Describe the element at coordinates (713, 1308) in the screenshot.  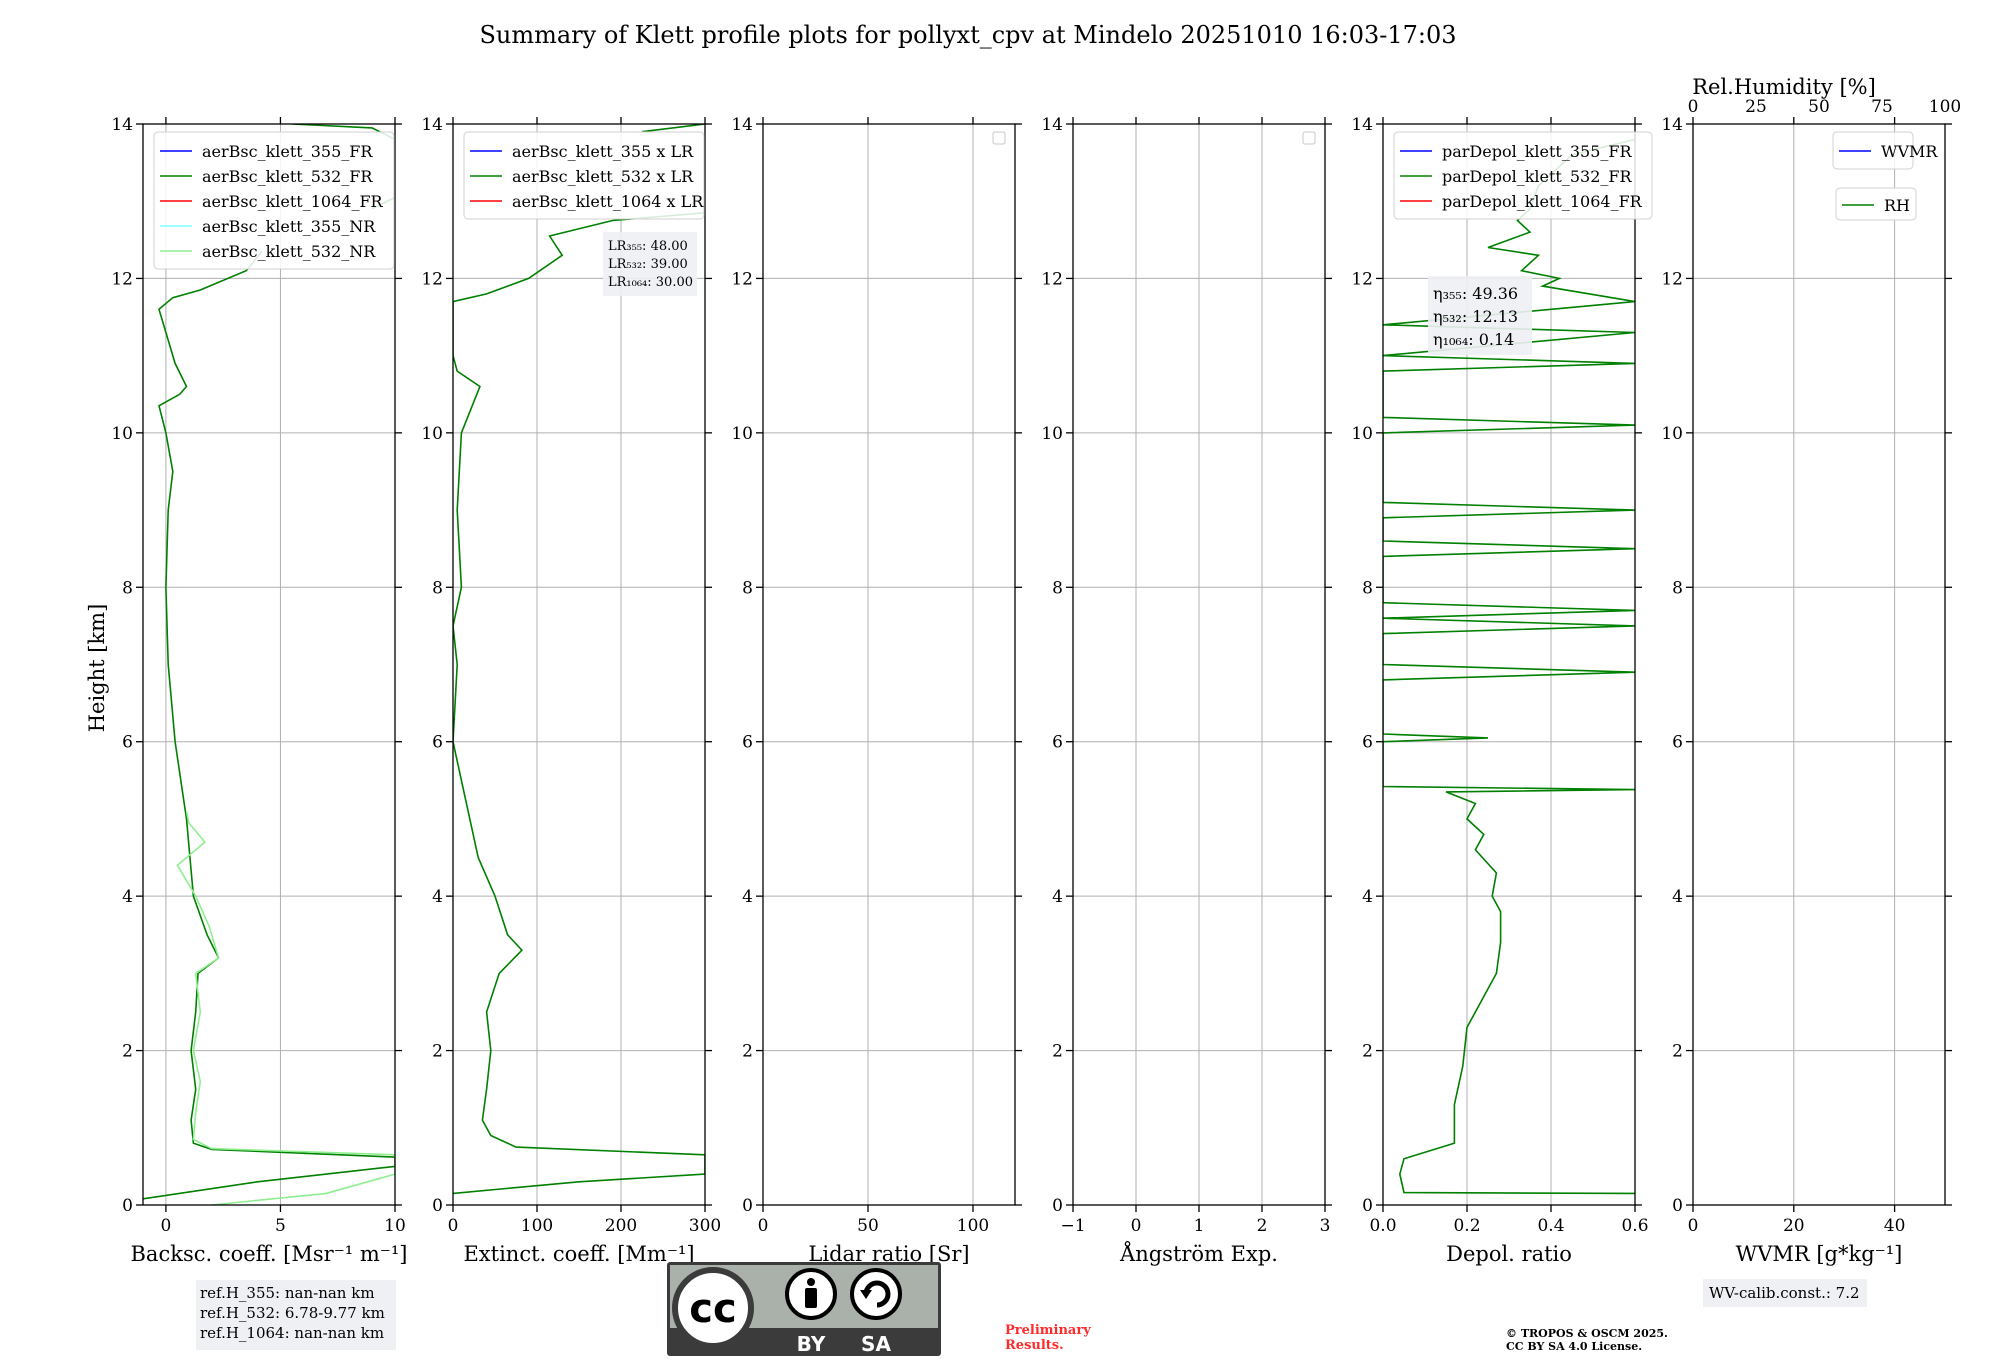
I see `cc-icon` at that location.